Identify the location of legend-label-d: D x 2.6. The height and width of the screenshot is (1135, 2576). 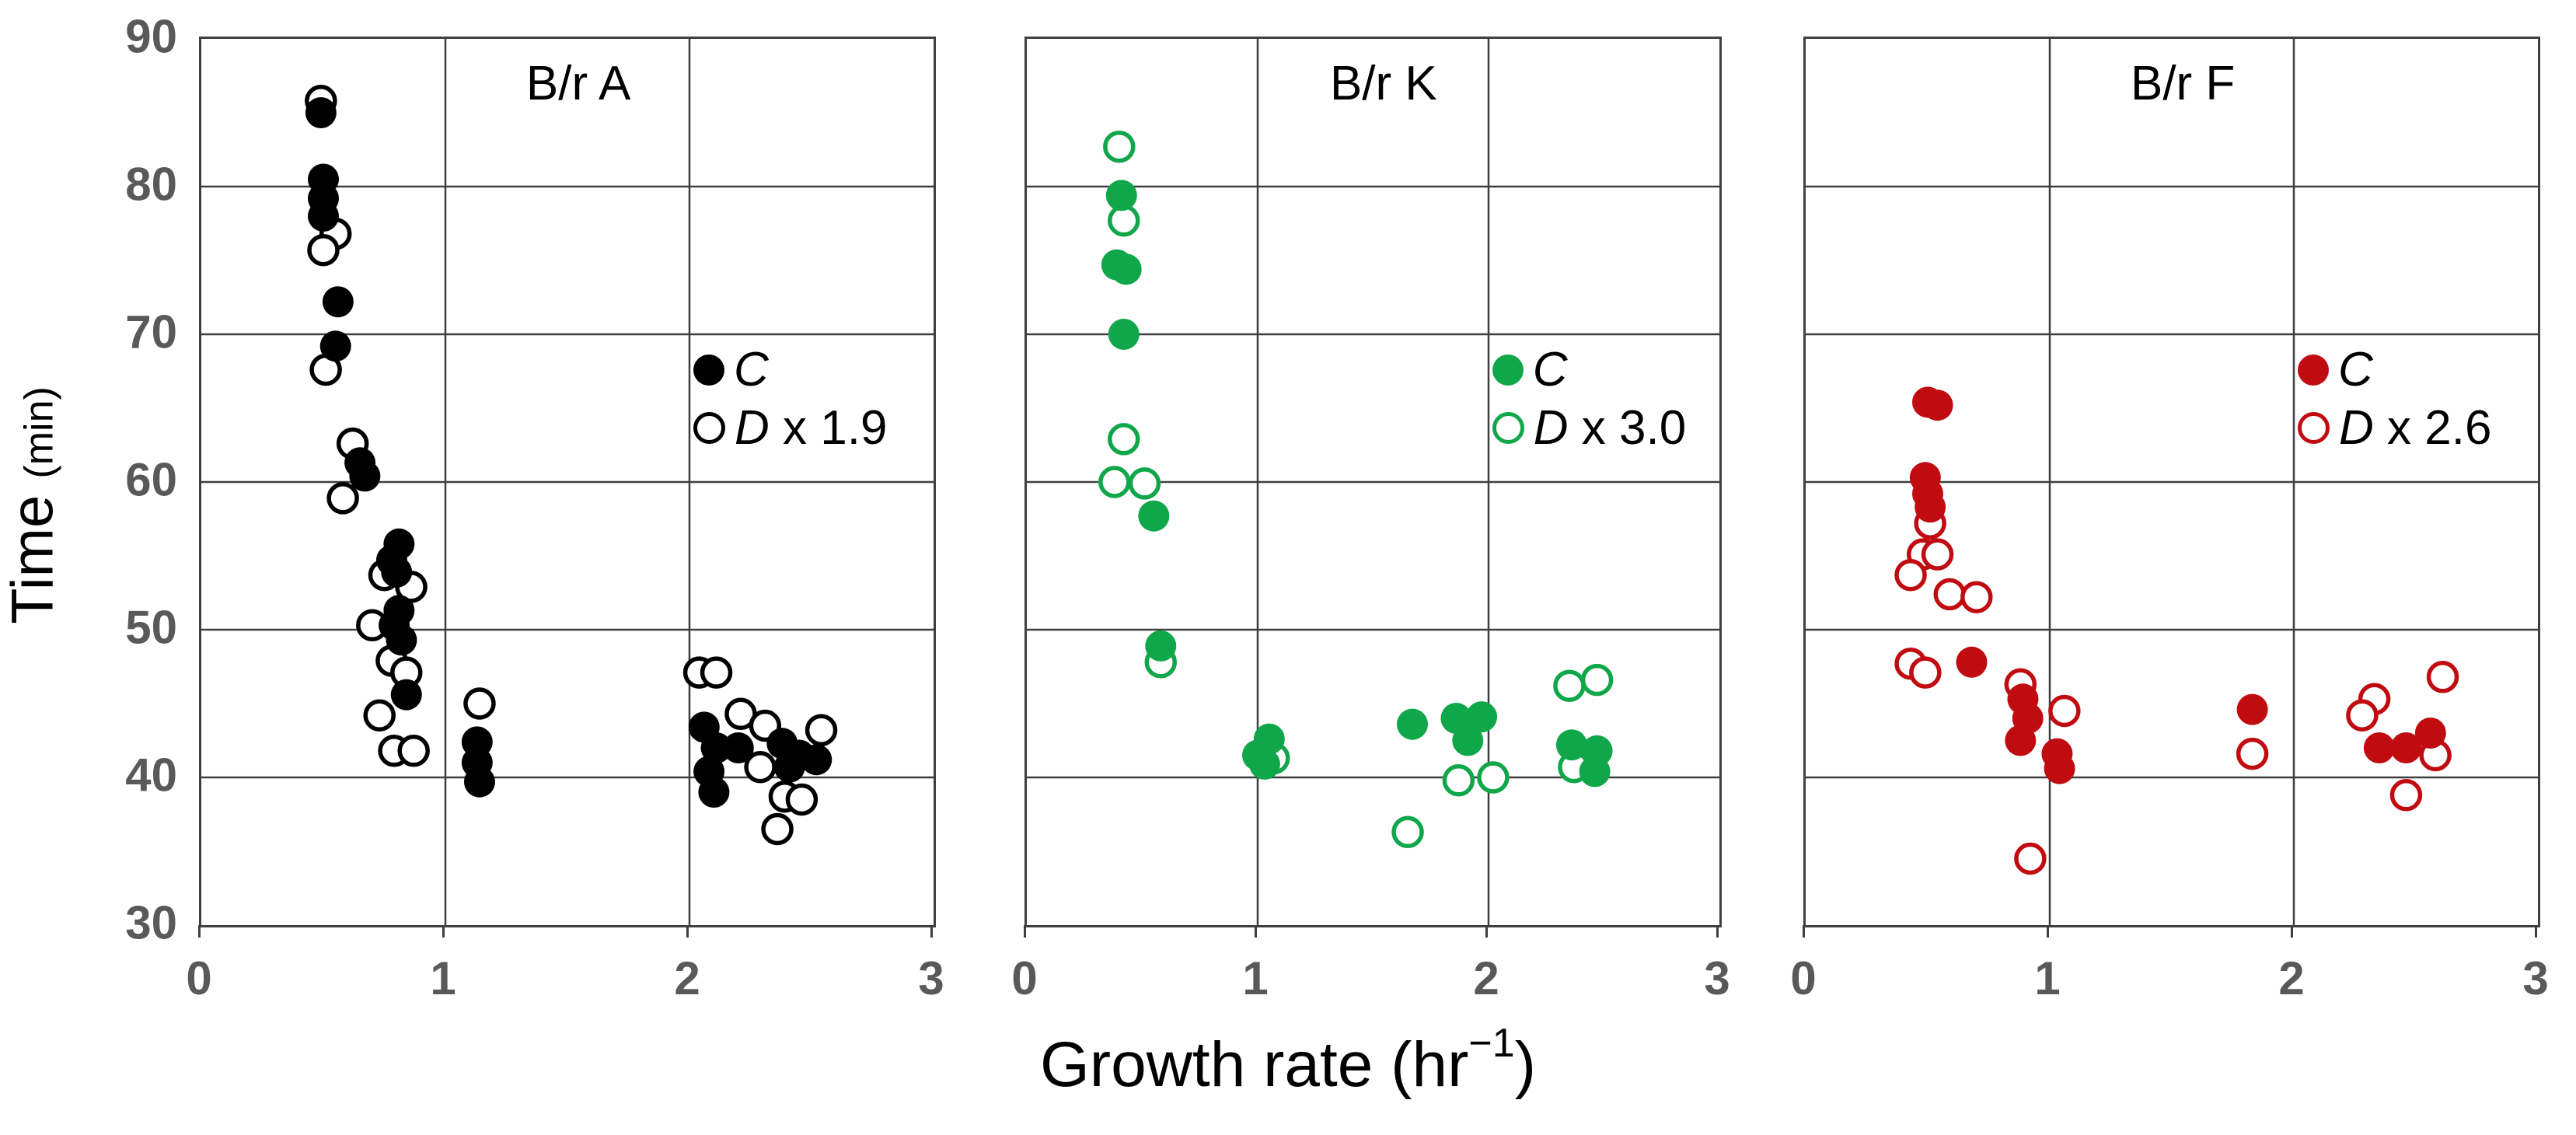
(2416, 428).